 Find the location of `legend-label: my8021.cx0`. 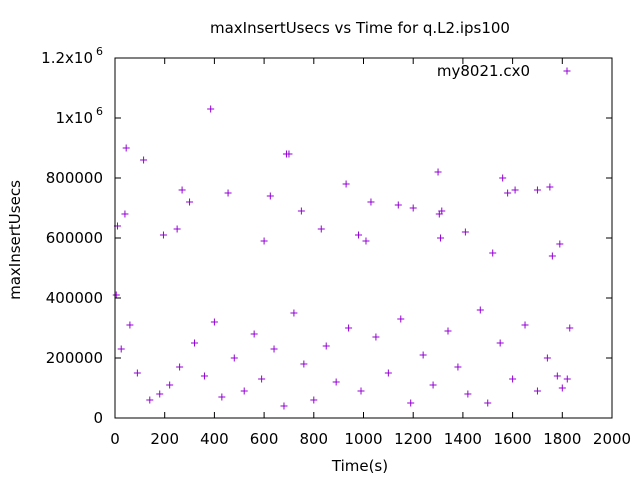

legend-label: my8021.cx0 is located at coordinates (483, 71).